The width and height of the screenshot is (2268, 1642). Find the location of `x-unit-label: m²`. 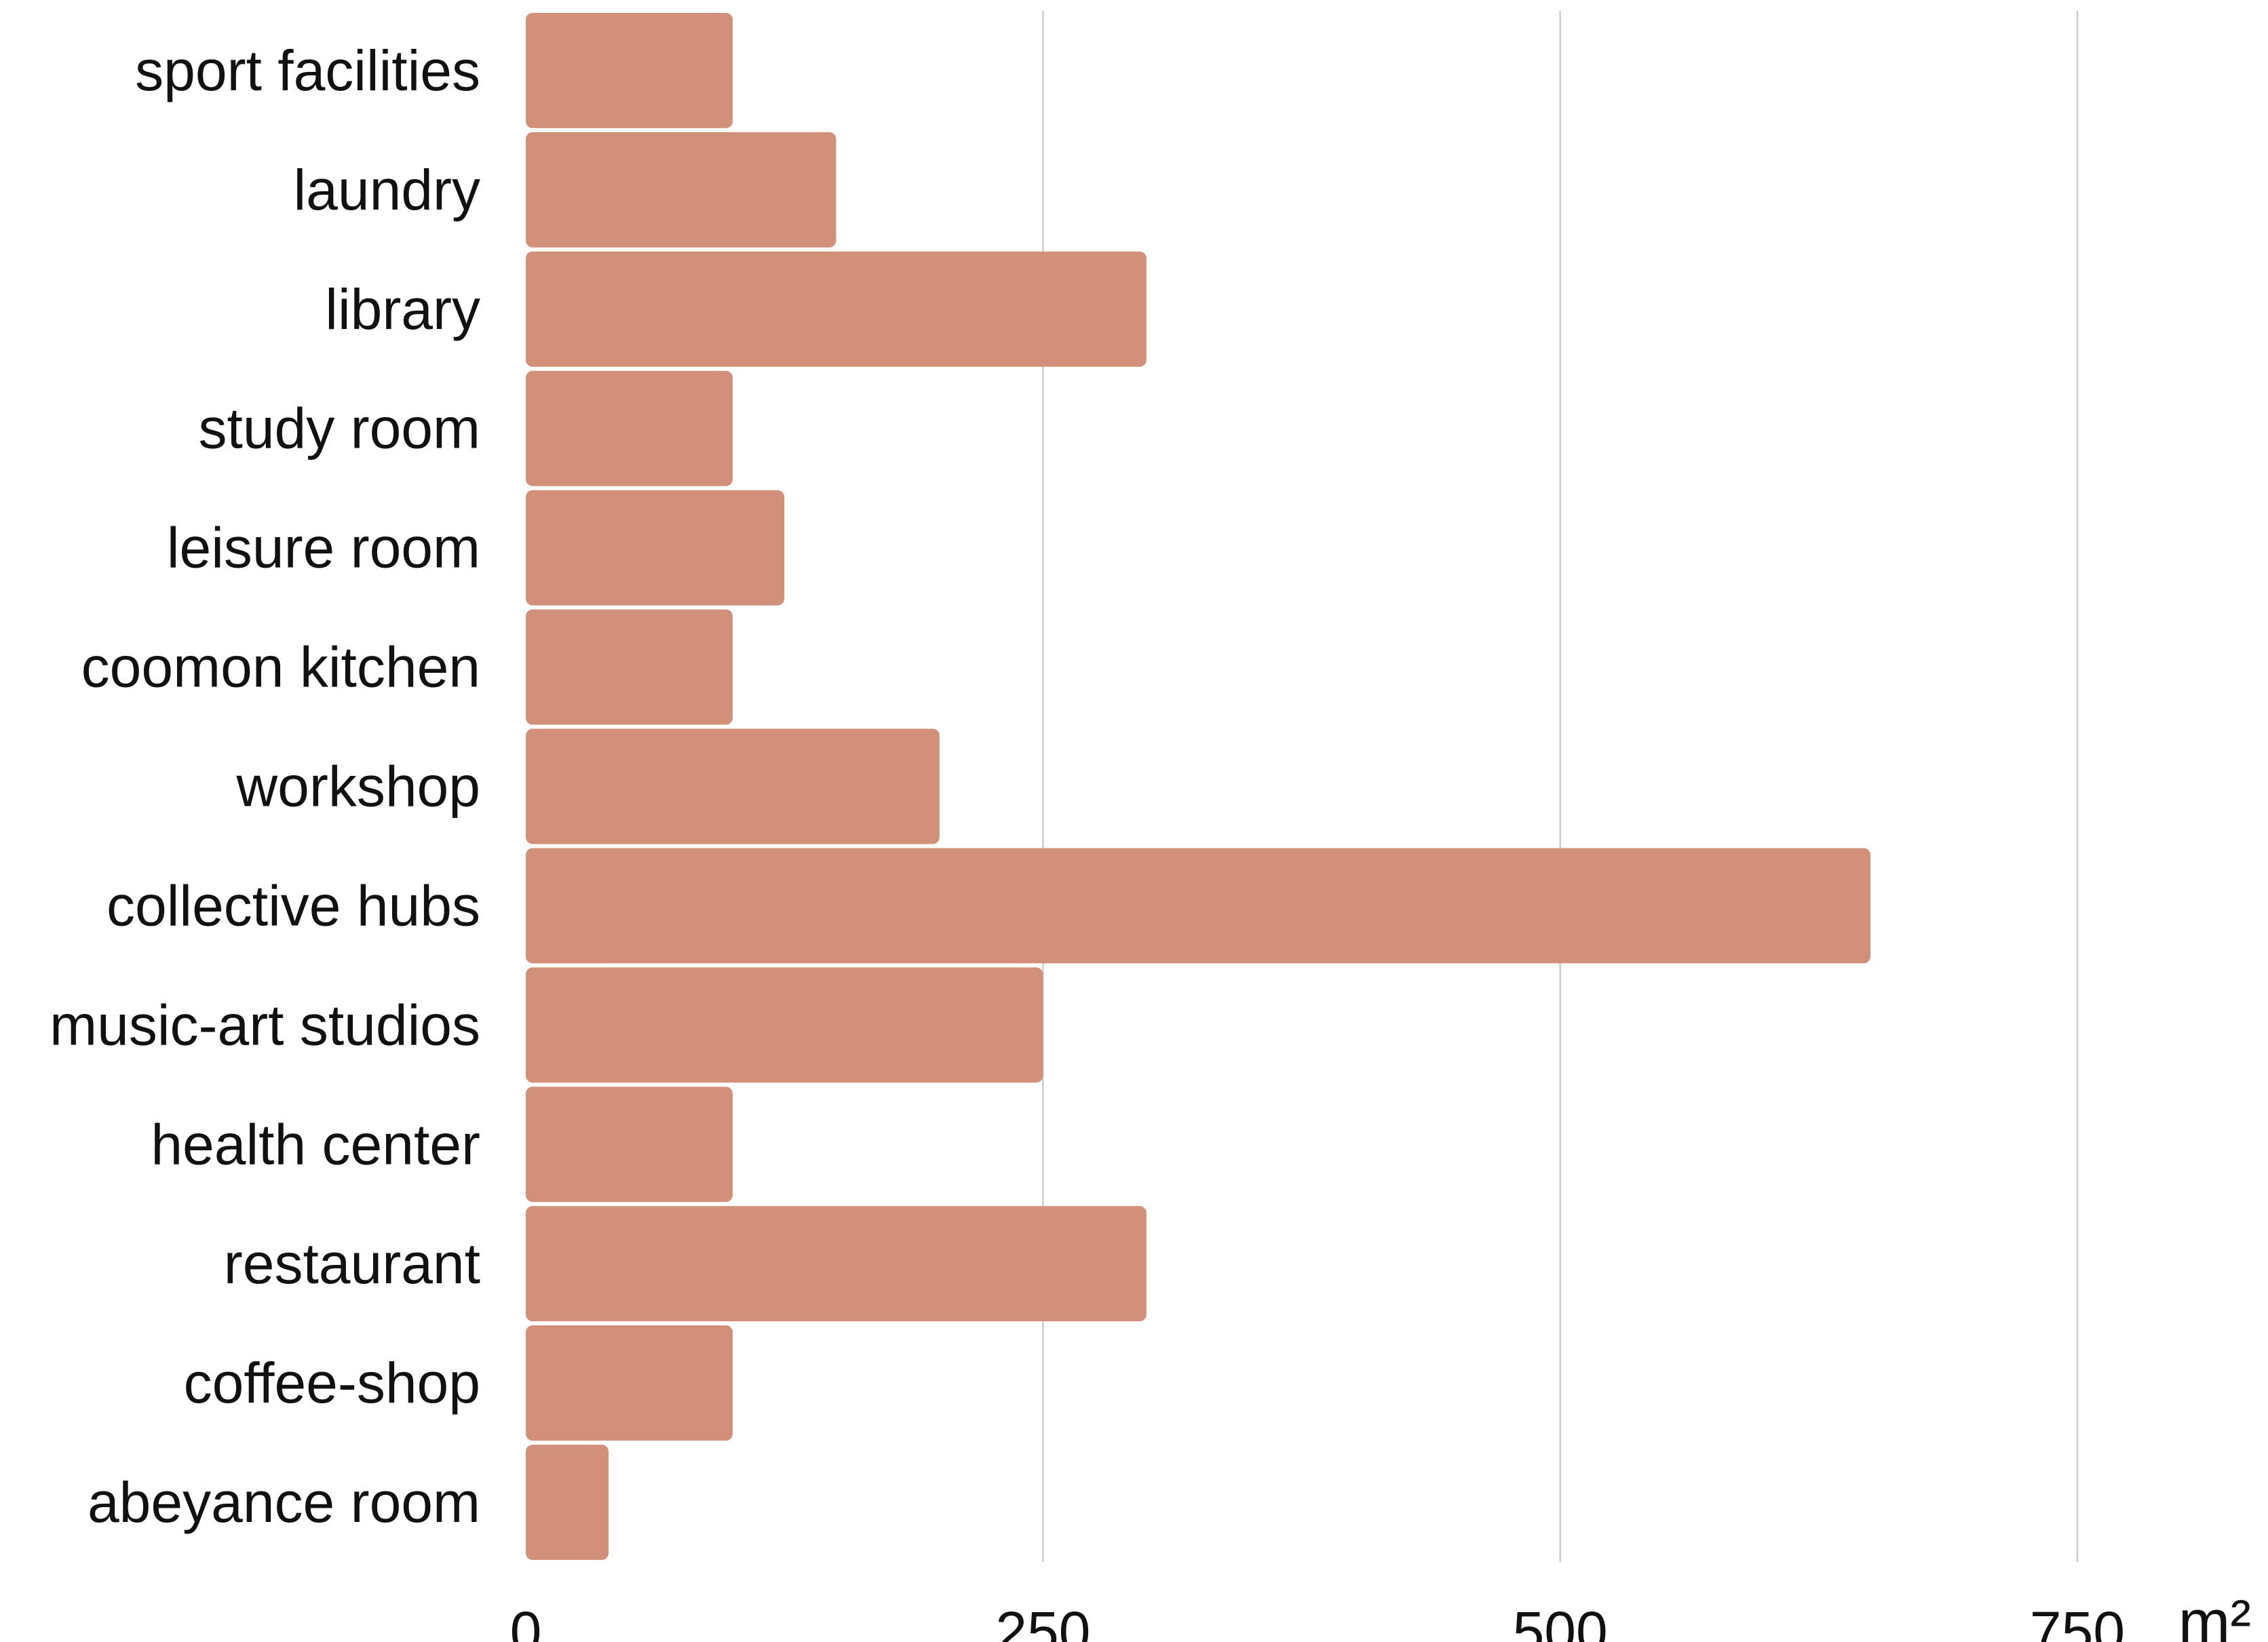

x-unit-label: m² is located at coordinates (2214, 1615).